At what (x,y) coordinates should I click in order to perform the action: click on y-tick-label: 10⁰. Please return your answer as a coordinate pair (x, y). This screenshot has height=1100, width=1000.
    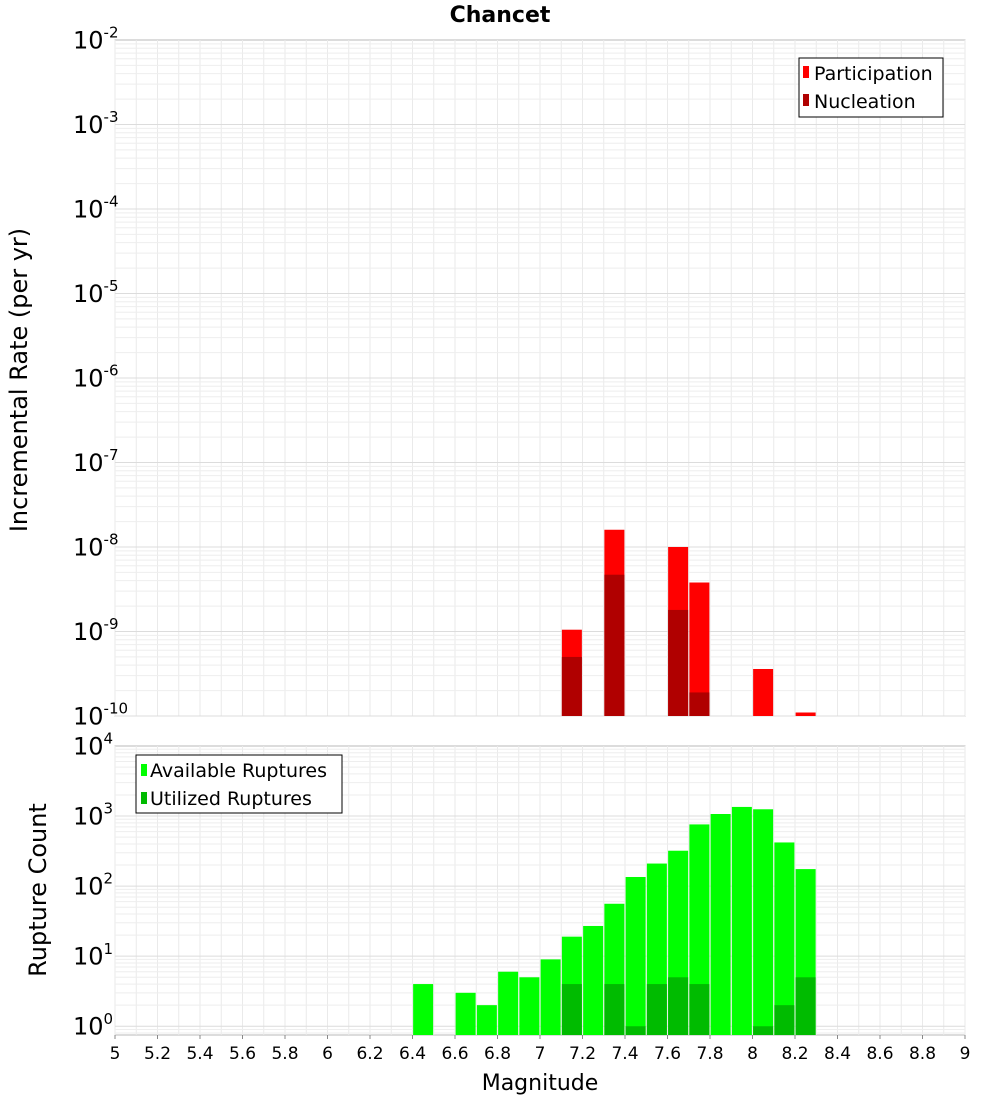
    Looking at the image, I should click on (93, 1025).